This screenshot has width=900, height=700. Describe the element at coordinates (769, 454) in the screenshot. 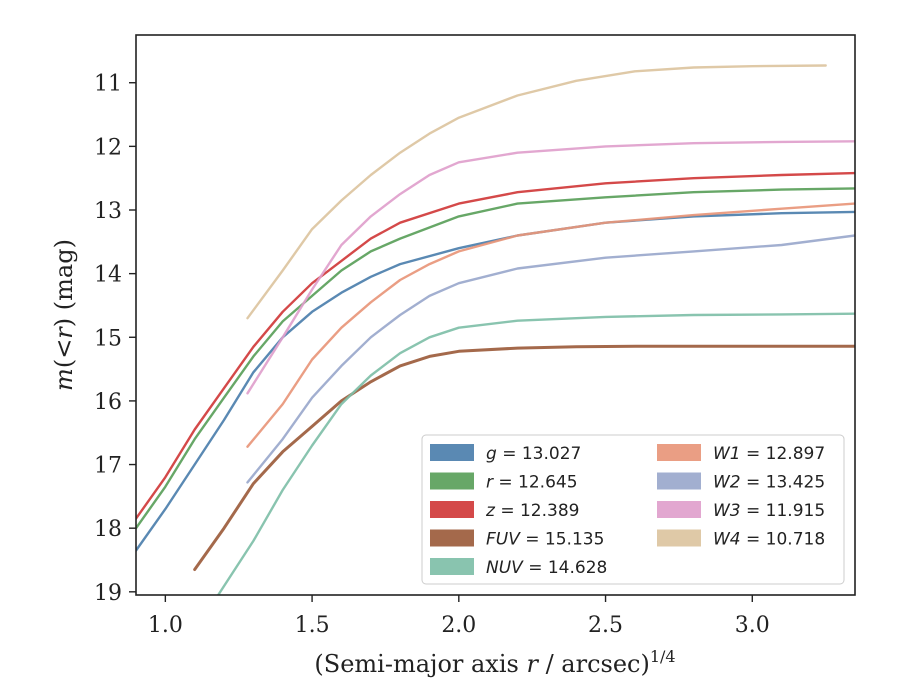

I see `legend-label-w1: W1 = 12.897` at that location.